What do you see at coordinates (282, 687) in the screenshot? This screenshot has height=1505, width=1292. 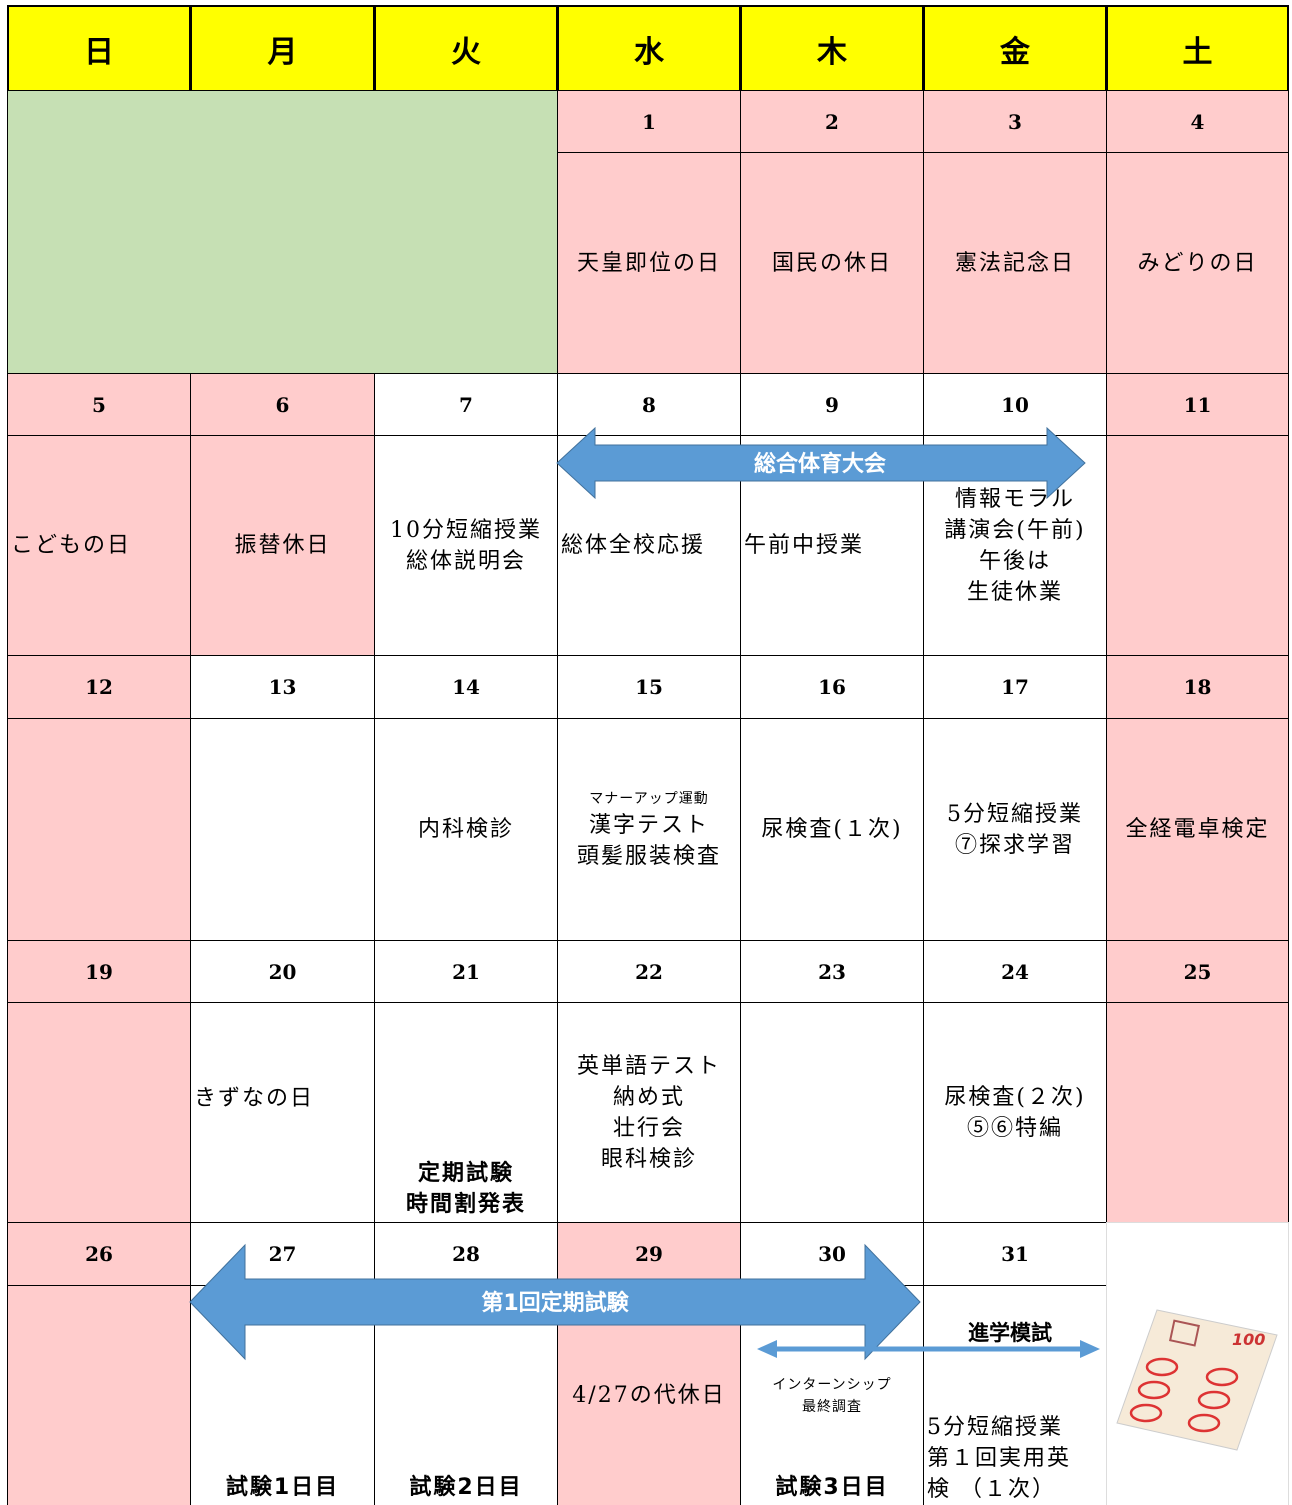 I see `date-number: 13` at bounding box center [282, 687].